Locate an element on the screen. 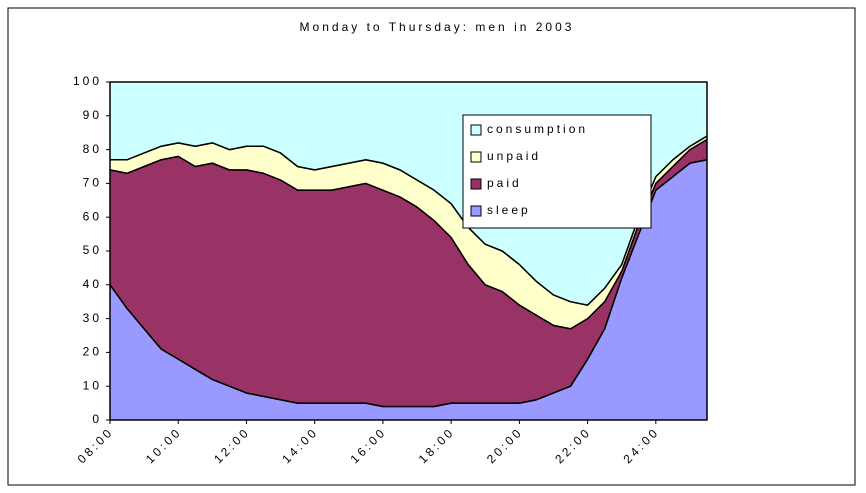 The height and width of the screenshot is (493, 866). legend-label: consumption is located at coordinates (537, 129).